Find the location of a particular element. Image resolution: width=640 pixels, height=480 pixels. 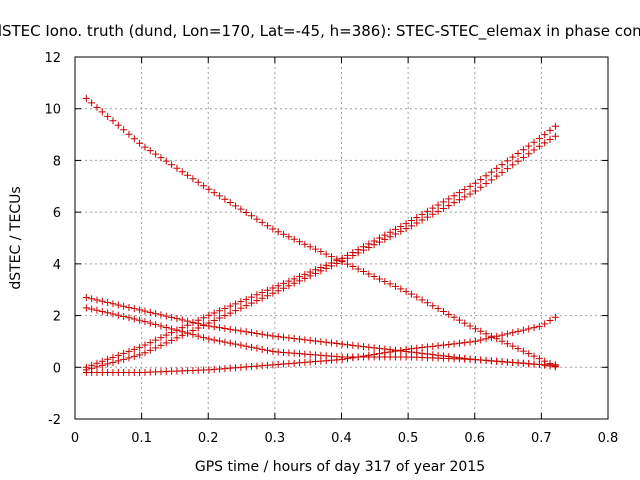

y-tick-label: 10 is located at coordinates (52, 110).